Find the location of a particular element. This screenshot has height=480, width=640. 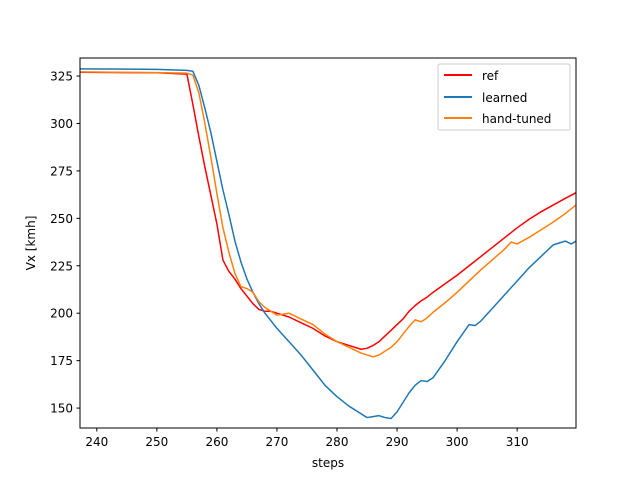

x-axis-label: steps is located at coordinates (328, 463).